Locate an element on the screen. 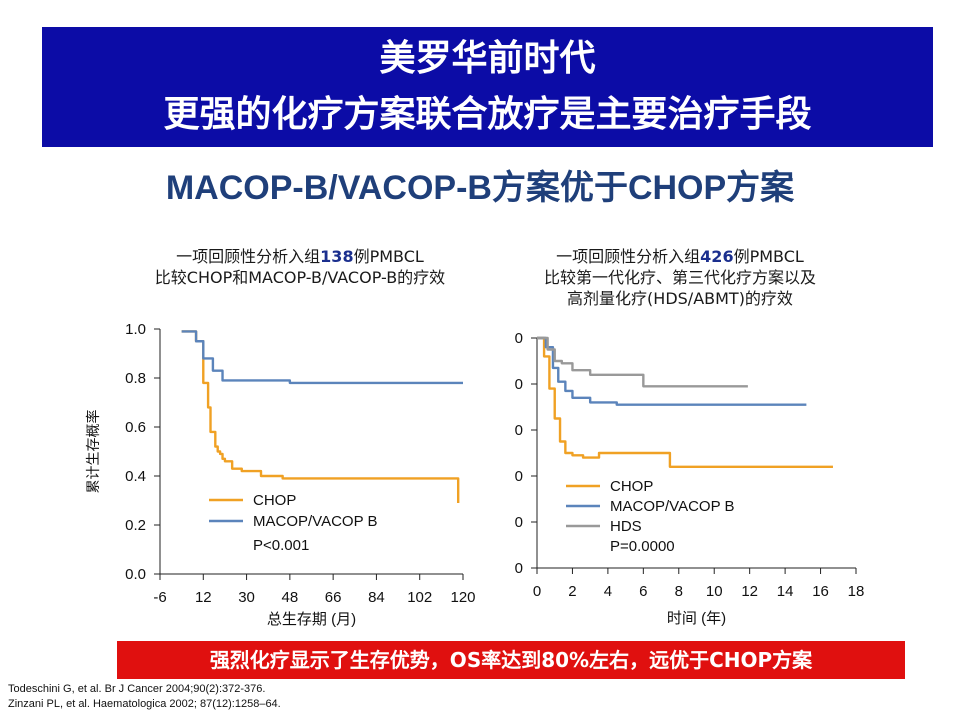 This screenshot has height=720, width=960. chart2-series-macop-vacop-b is located at coordinates (672, 371).